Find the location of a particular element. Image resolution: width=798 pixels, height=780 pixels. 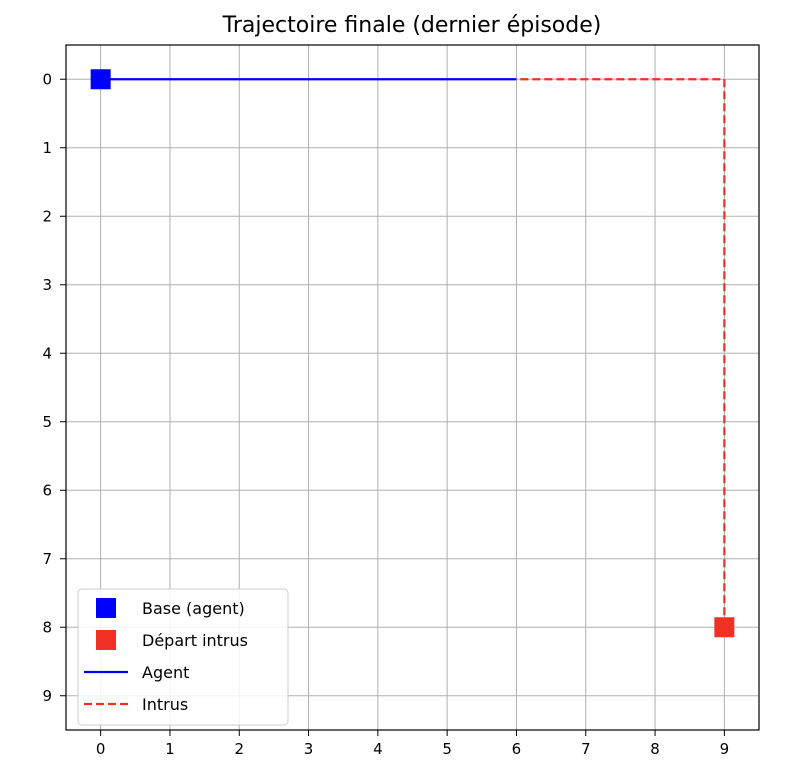

x-tick-label: 1 is located at coordinates (170, 749).